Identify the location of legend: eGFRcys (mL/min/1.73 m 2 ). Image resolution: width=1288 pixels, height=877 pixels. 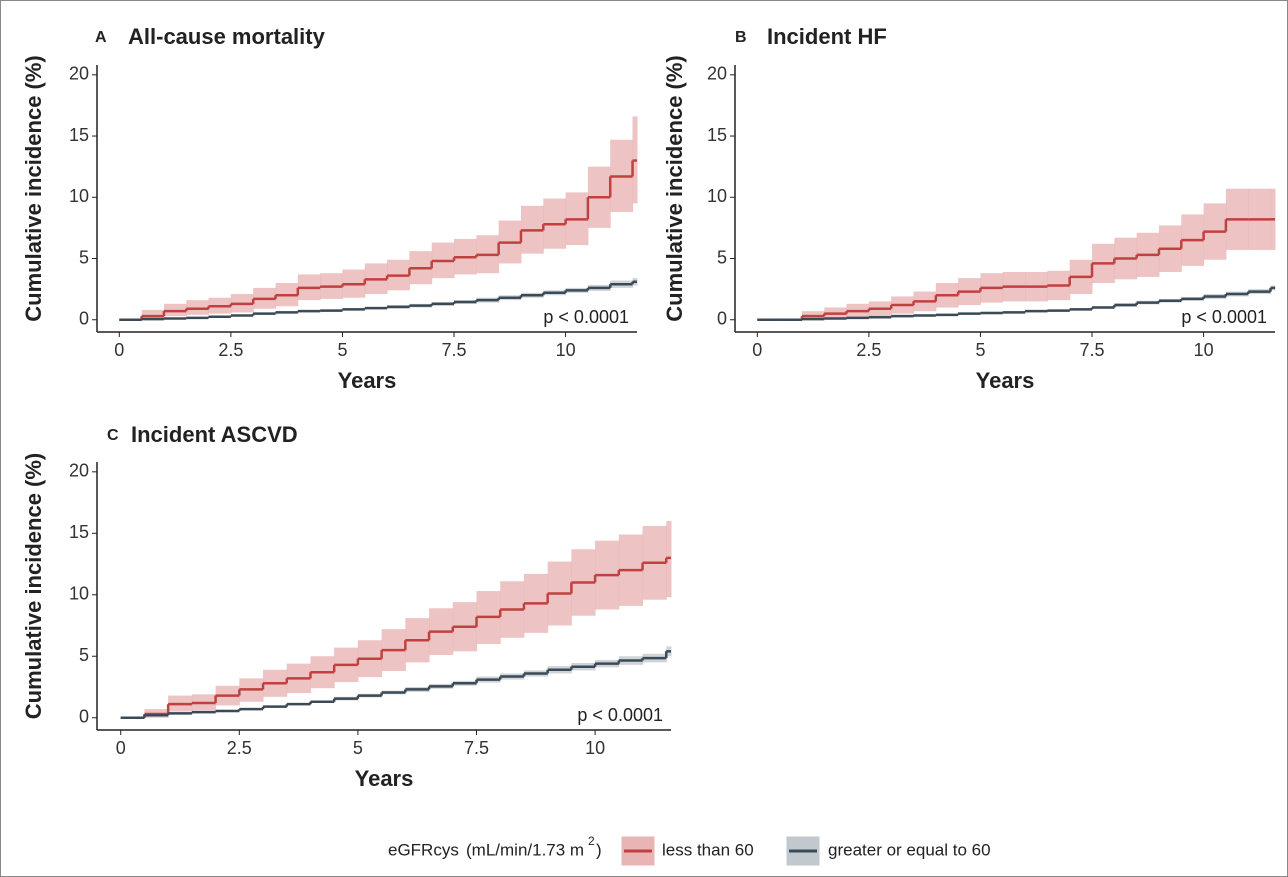
(495, 846).